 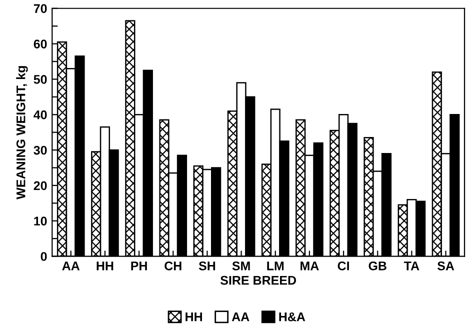 What do you see at coordinates (194, 317) in the screenshot?
I see `legend-label: HH` at bounding box center [194, 317].